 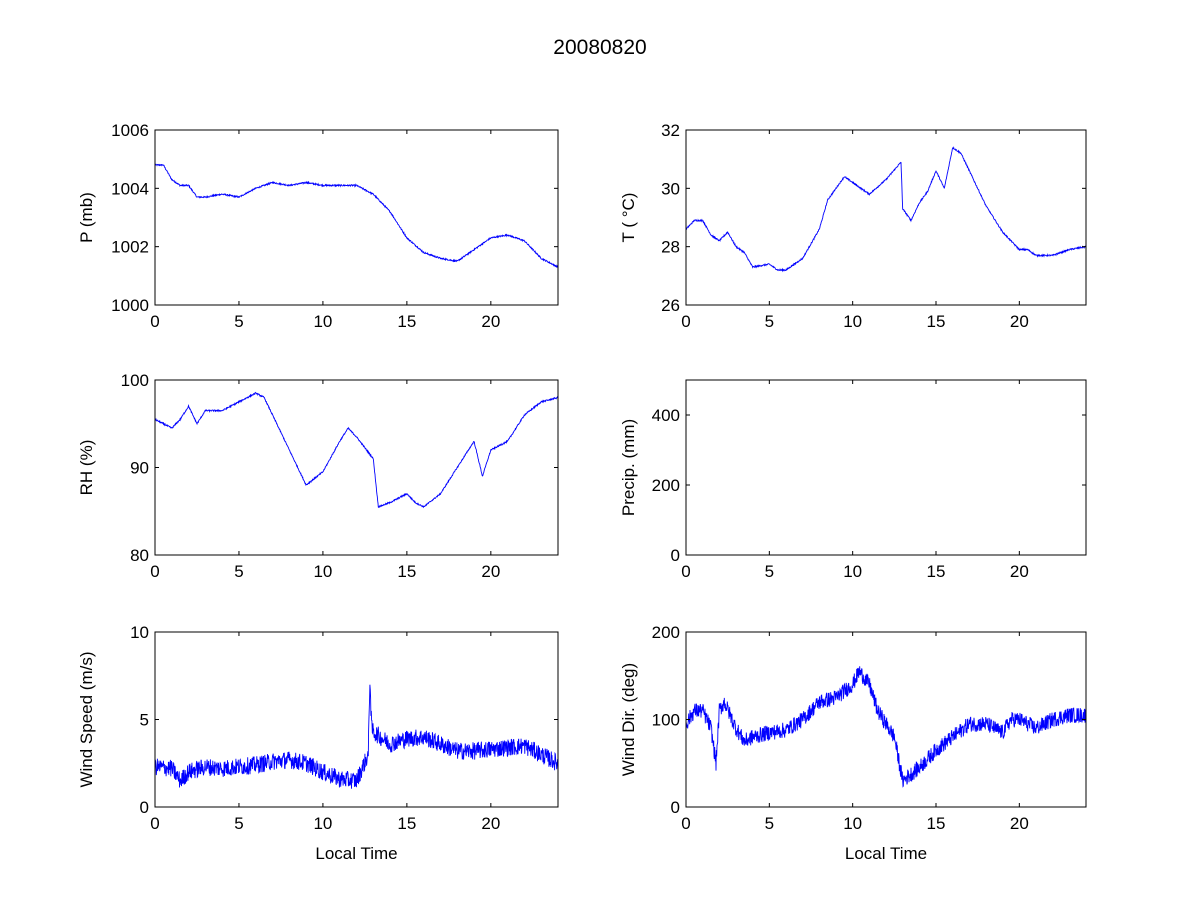 What do you see at coordinates (886, 209) in the screenshot?
I see `series-line-temperature` at bounding box center [886, 209].